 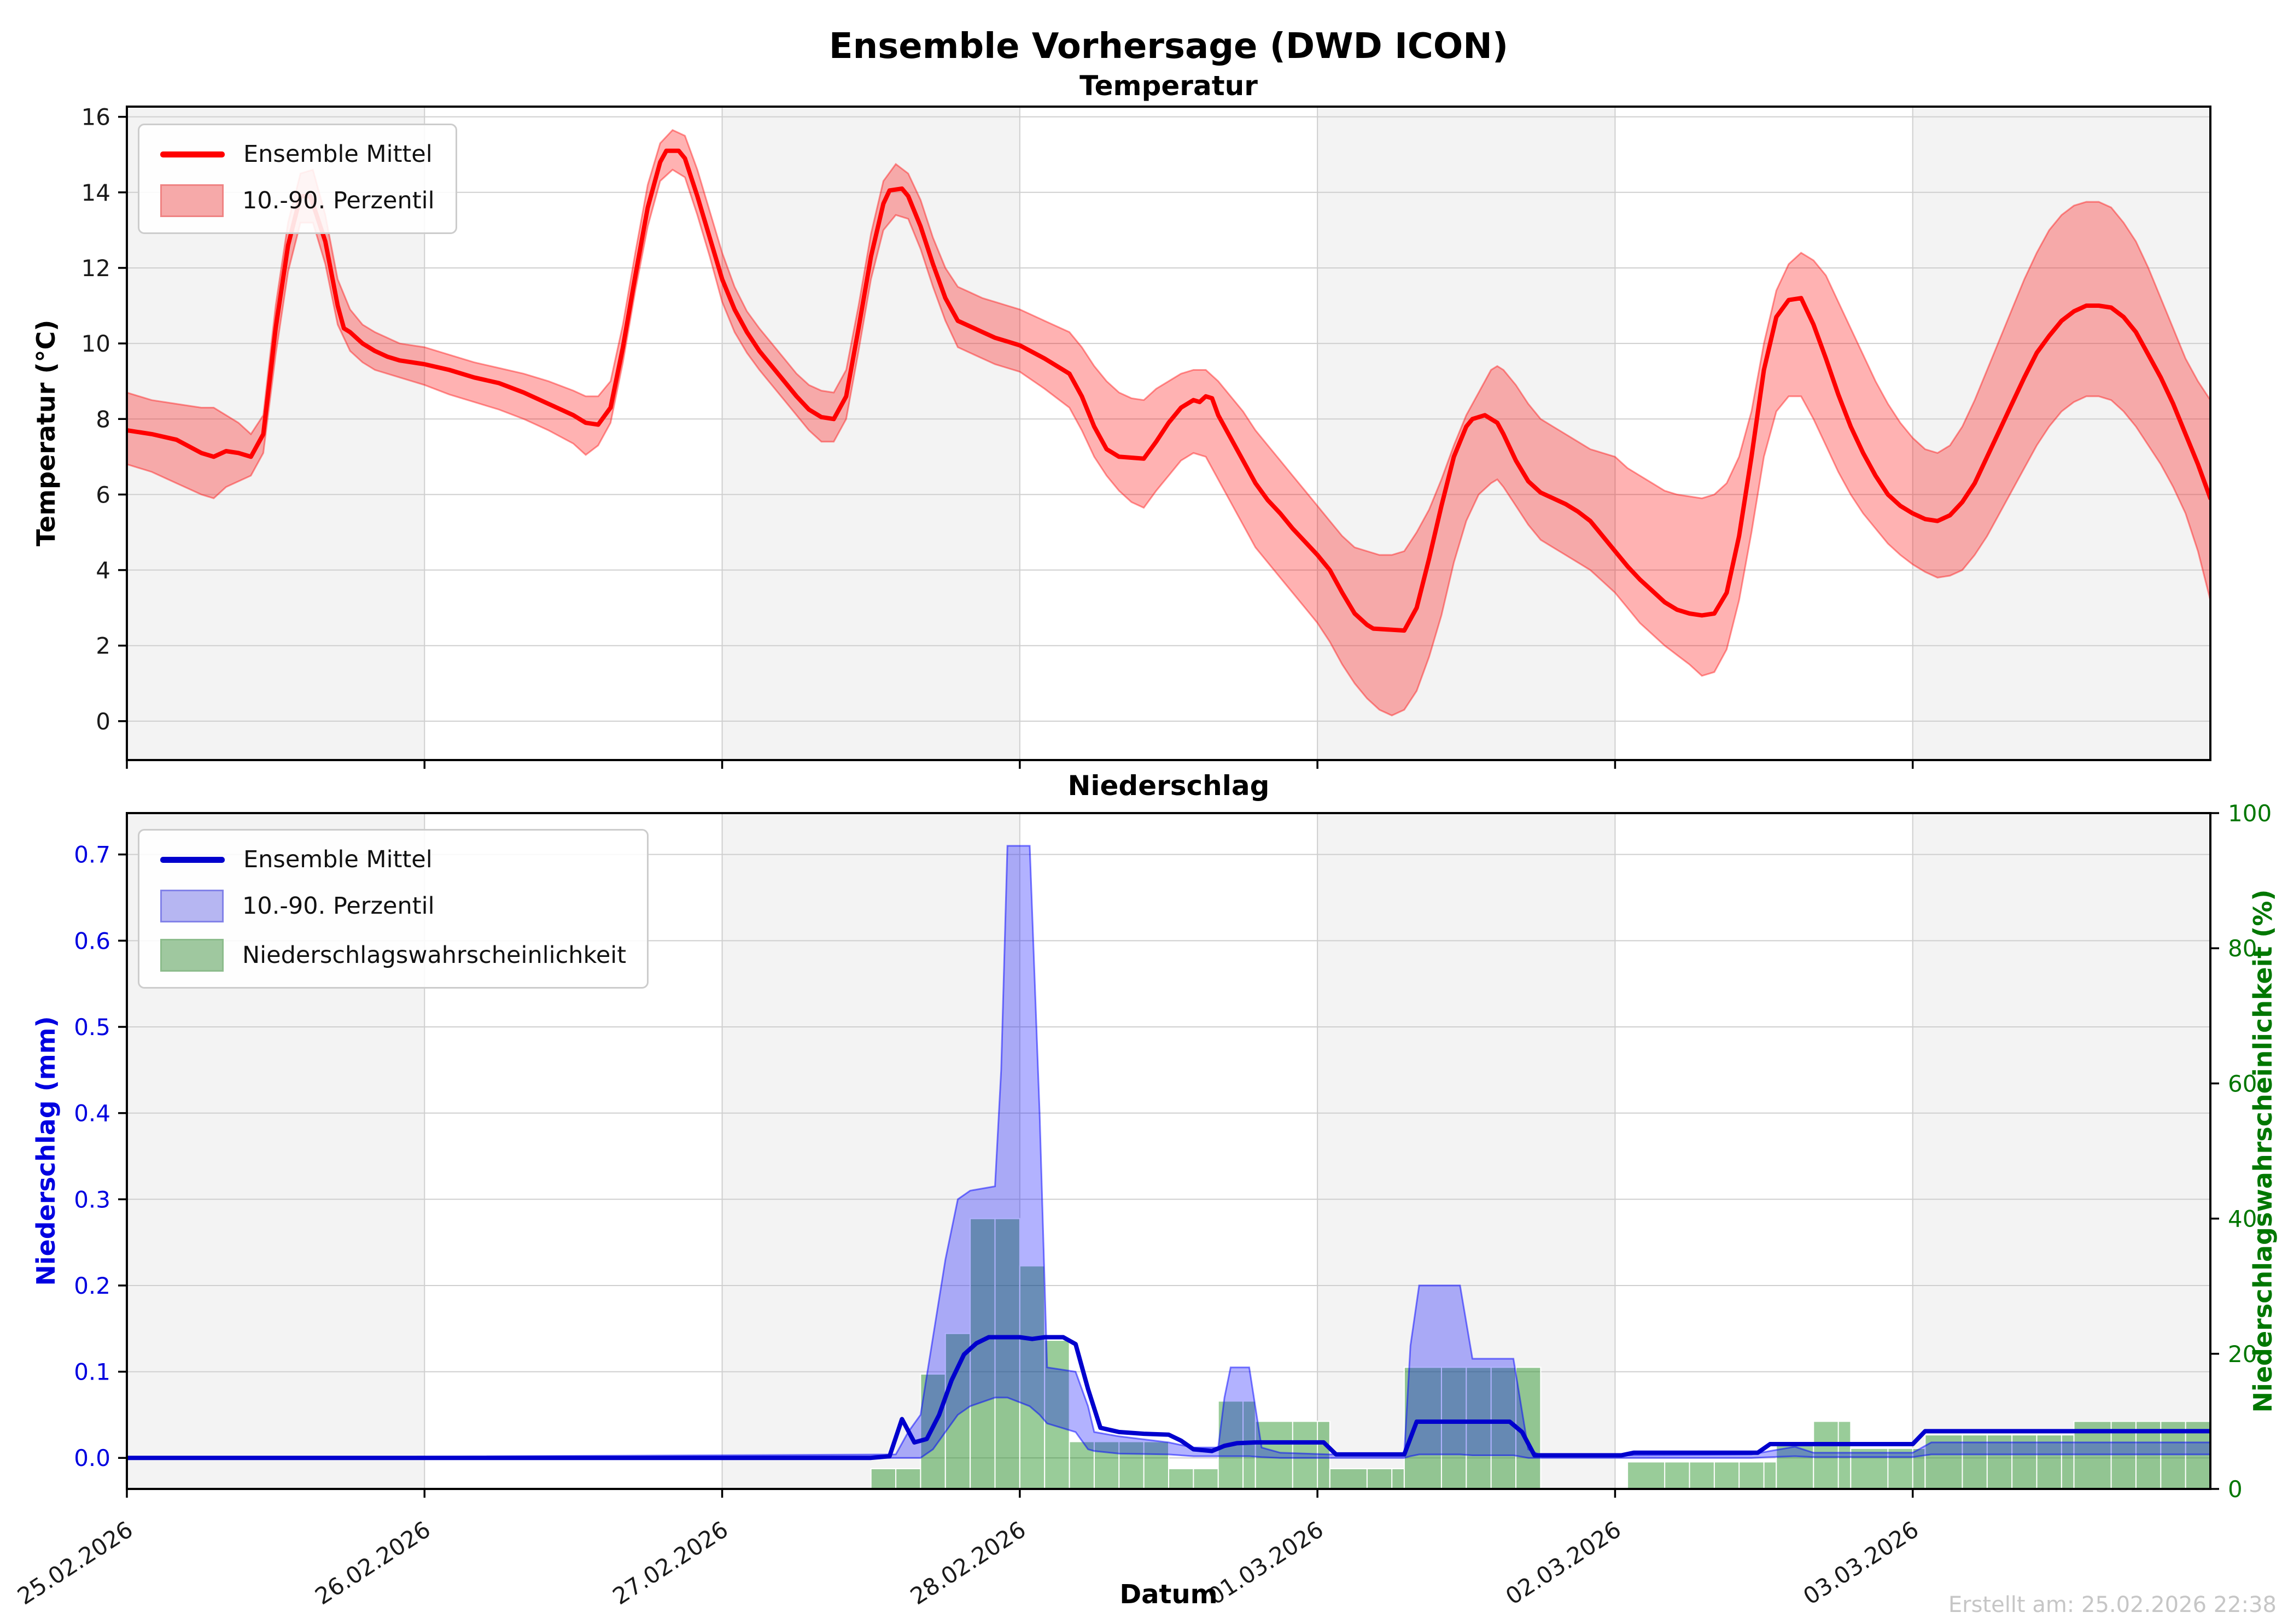 What do you see at coordinates (103, 494) in the screenshot?
I see `y-tick-label: 6` at bounding box center [103, 494].